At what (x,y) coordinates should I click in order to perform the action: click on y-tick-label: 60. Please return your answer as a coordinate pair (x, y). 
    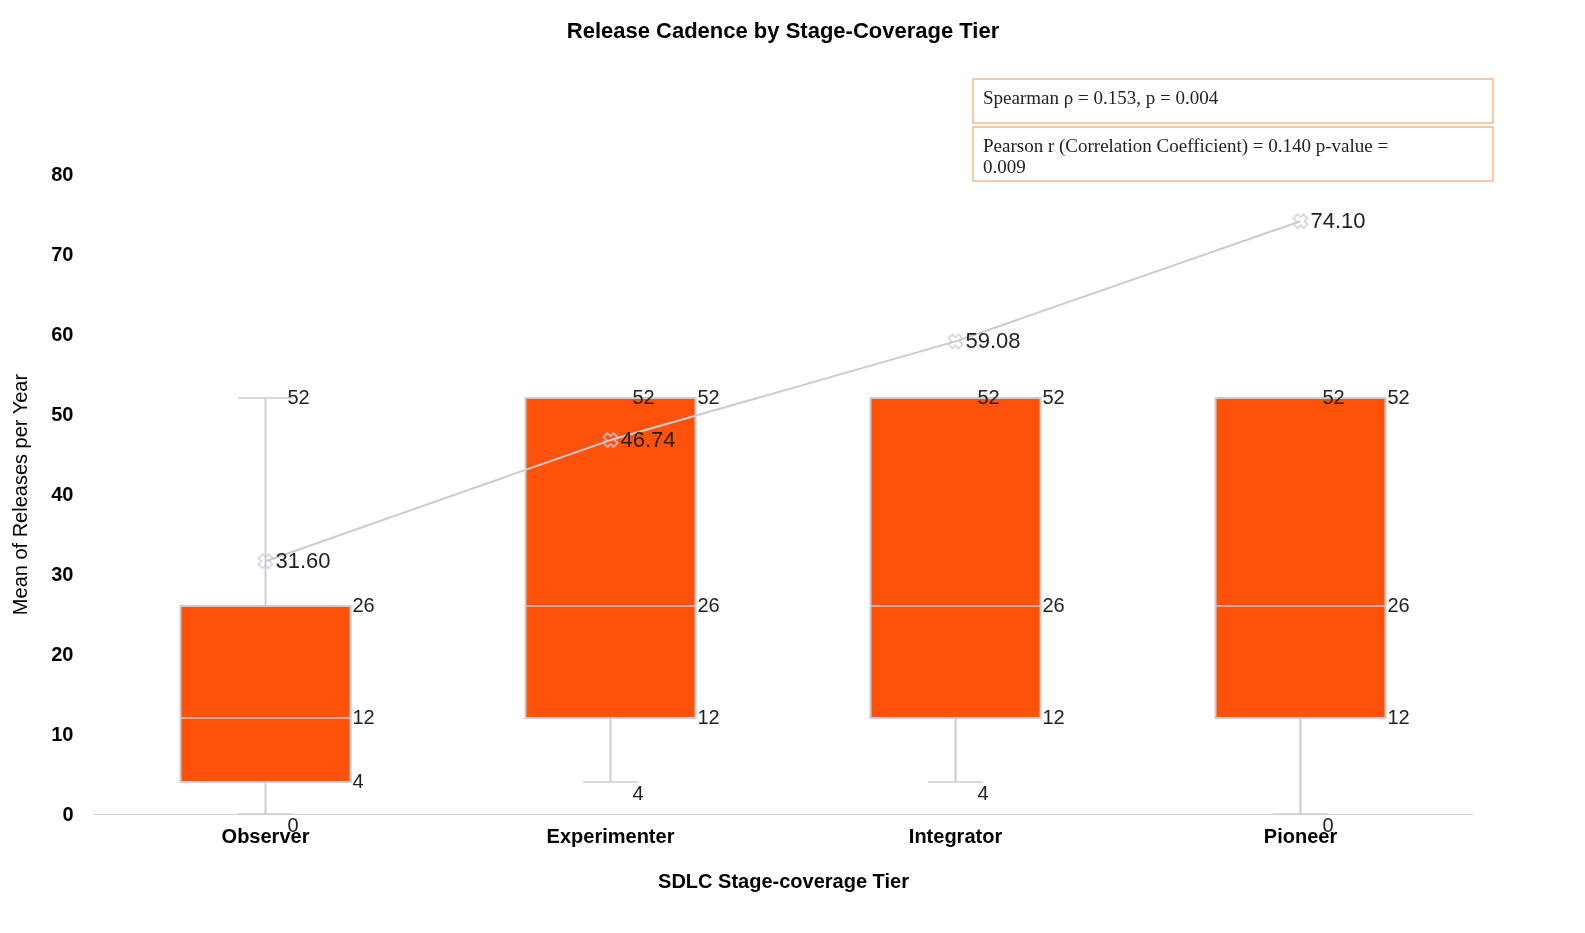
    Looking at the image, I should click on (62, 333).